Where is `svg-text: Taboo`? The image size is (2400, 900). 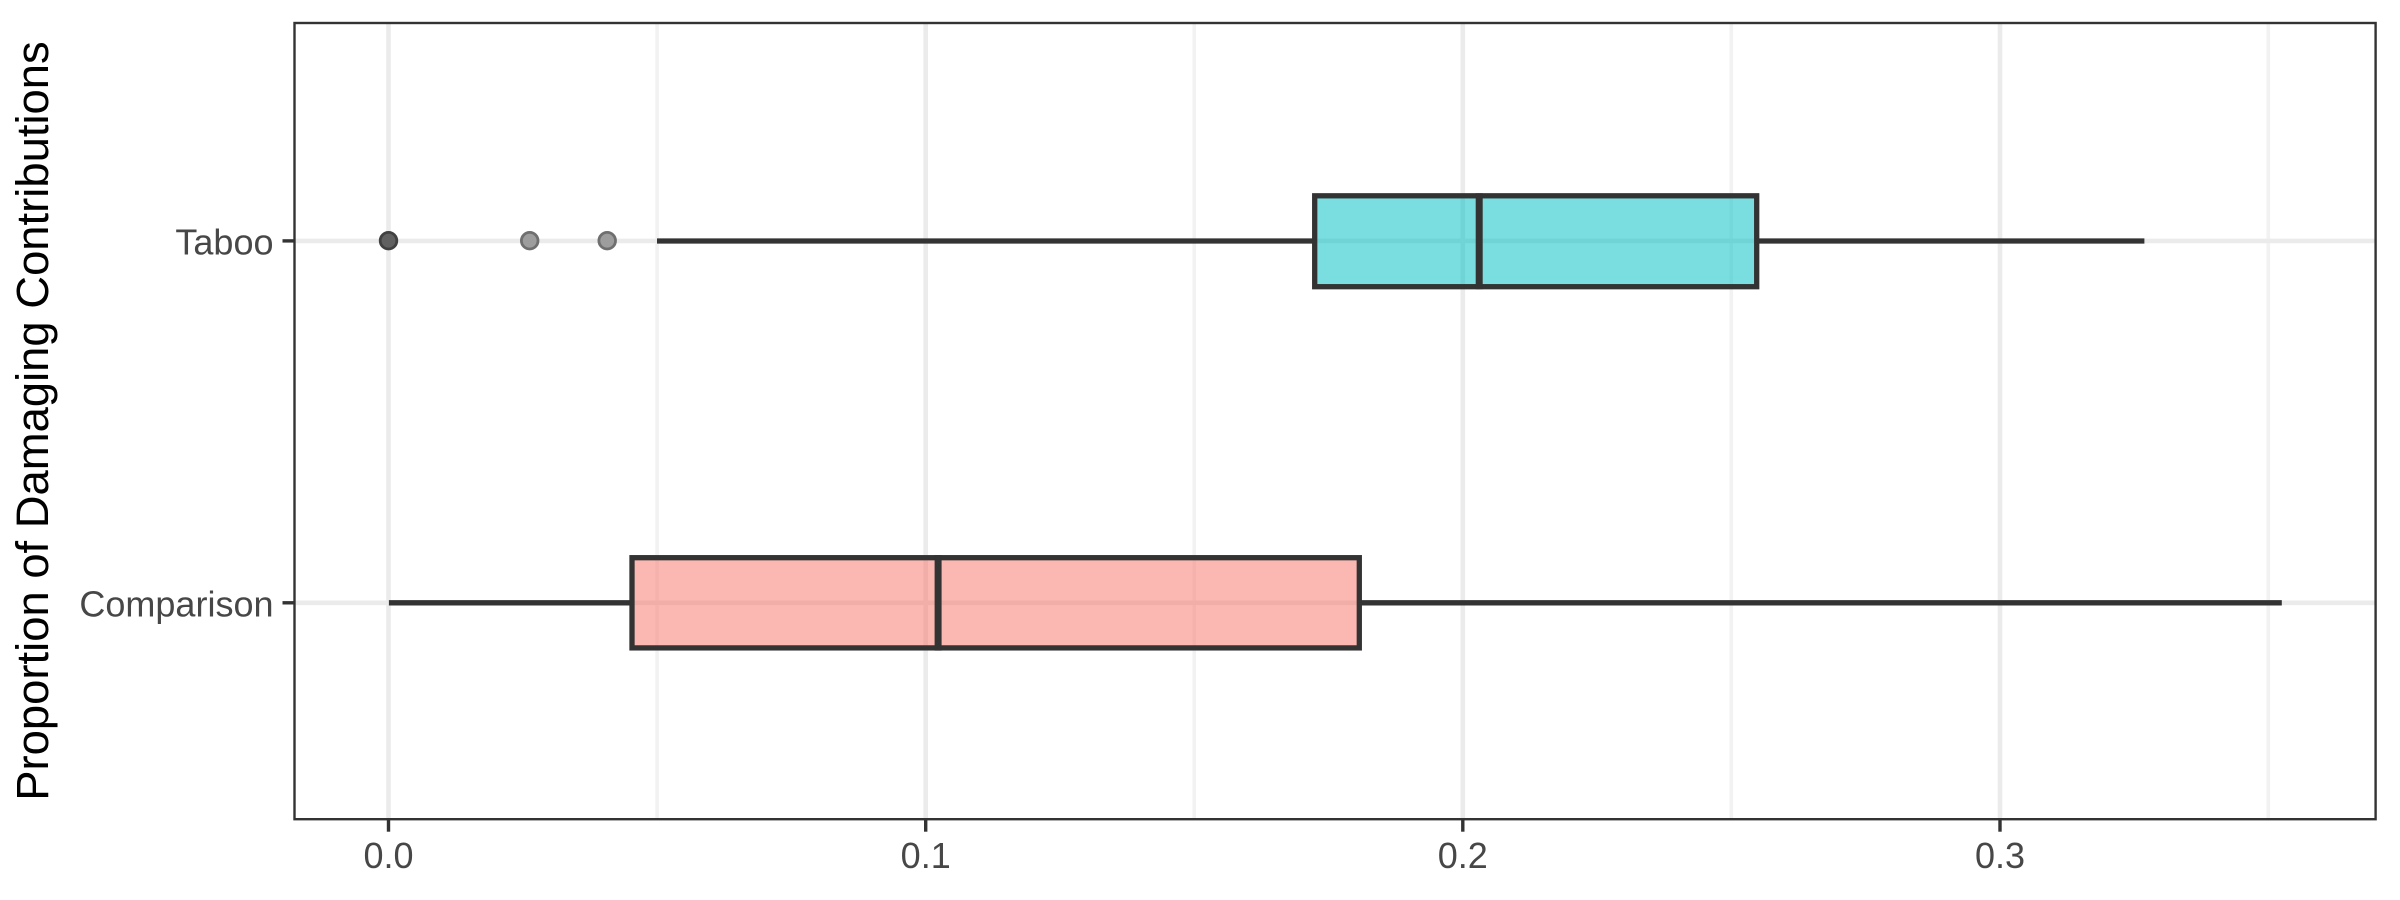 svg-text: Taboo is located at coordinates (224, 242).